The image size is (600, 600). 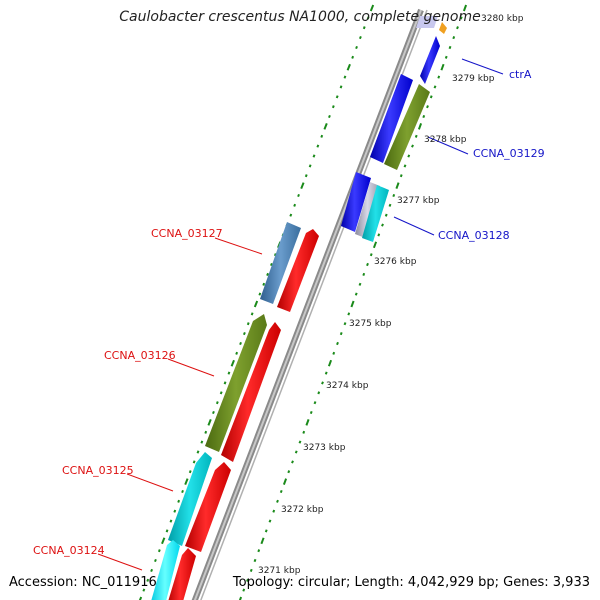 I want to click on tick-label-3273: 3273 kbp, so click(x=324, y=448).